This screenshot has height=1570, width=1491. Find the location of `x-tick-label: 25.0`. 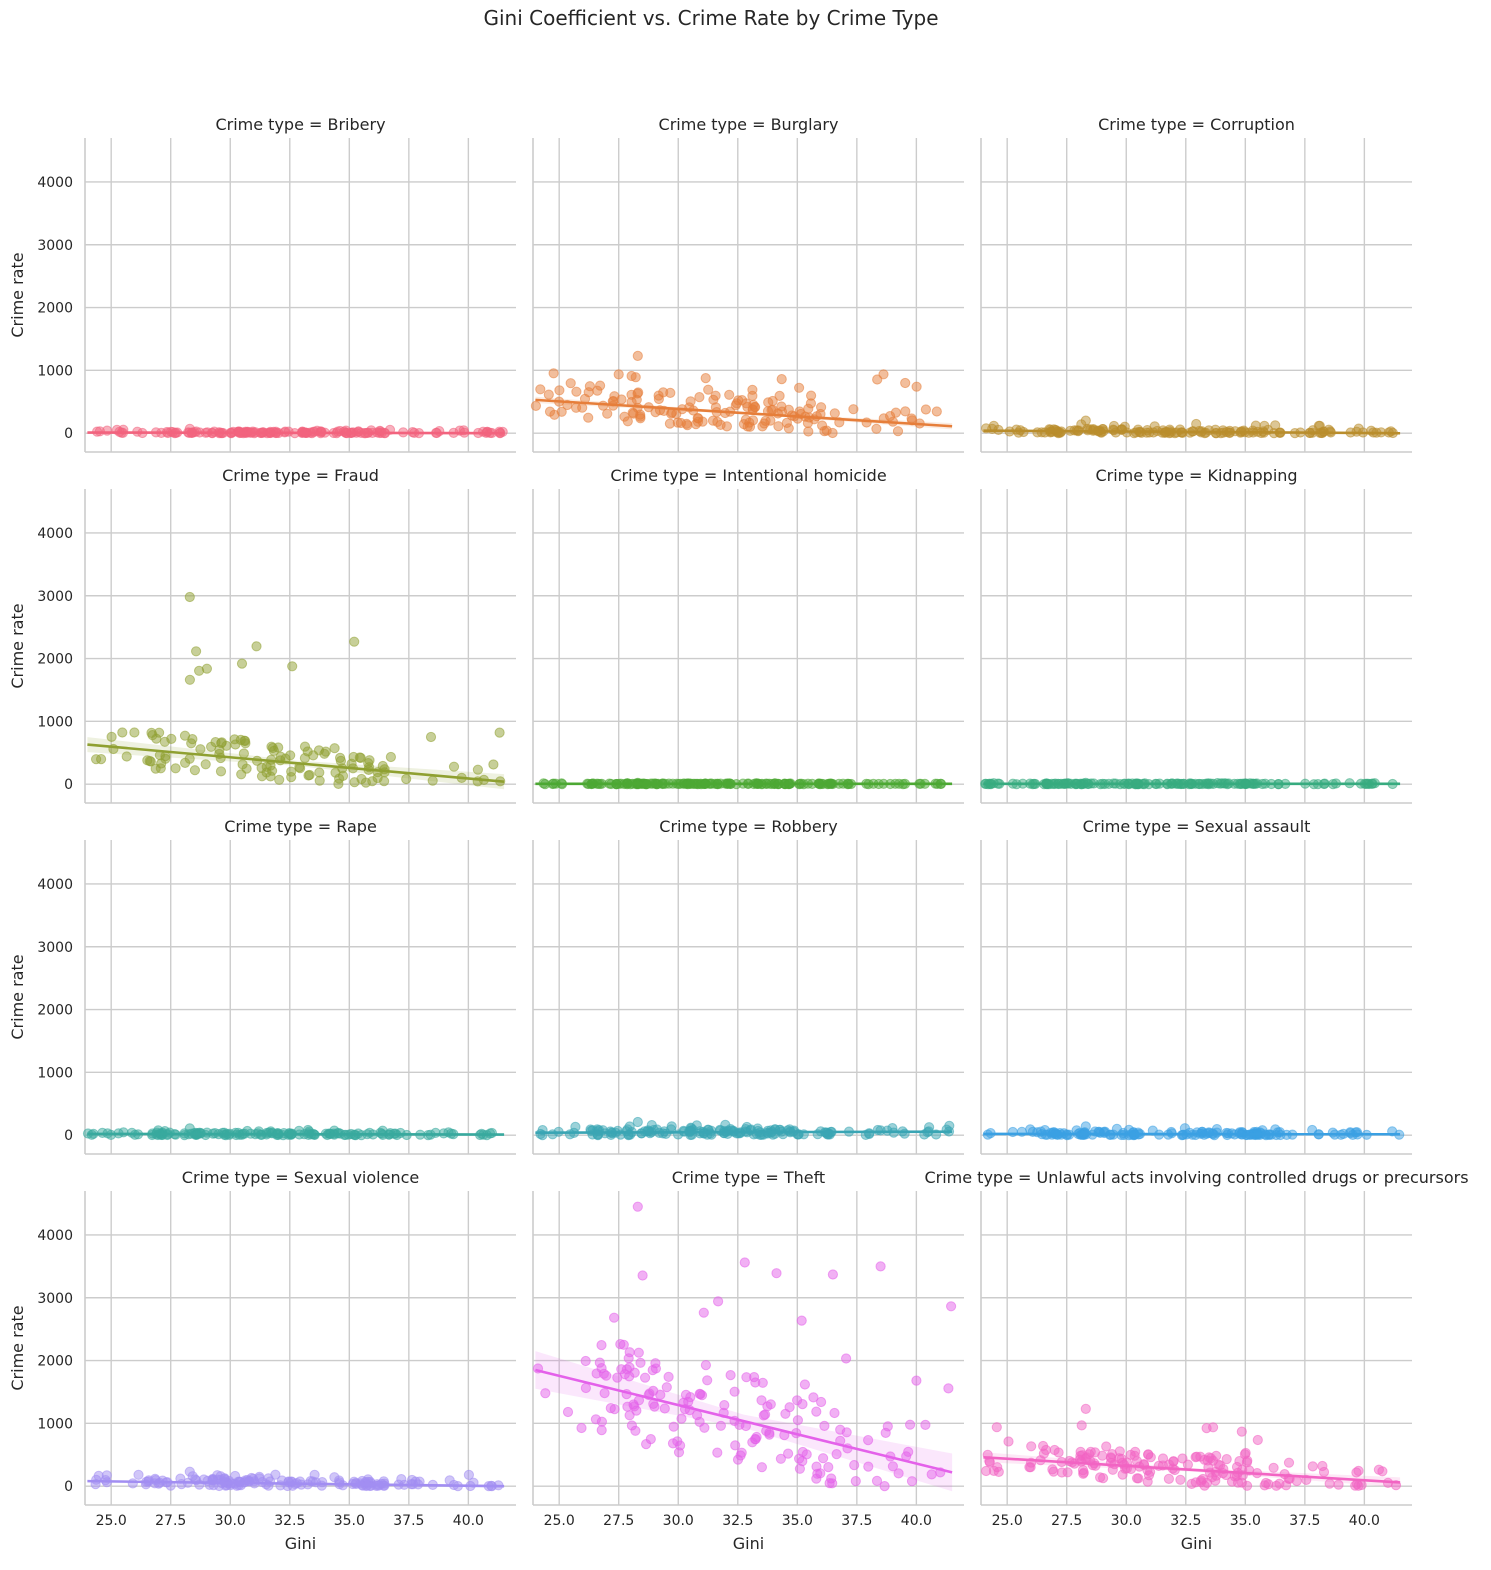

x-tick-label: 25.0 is located at coordinates (111, 1521).